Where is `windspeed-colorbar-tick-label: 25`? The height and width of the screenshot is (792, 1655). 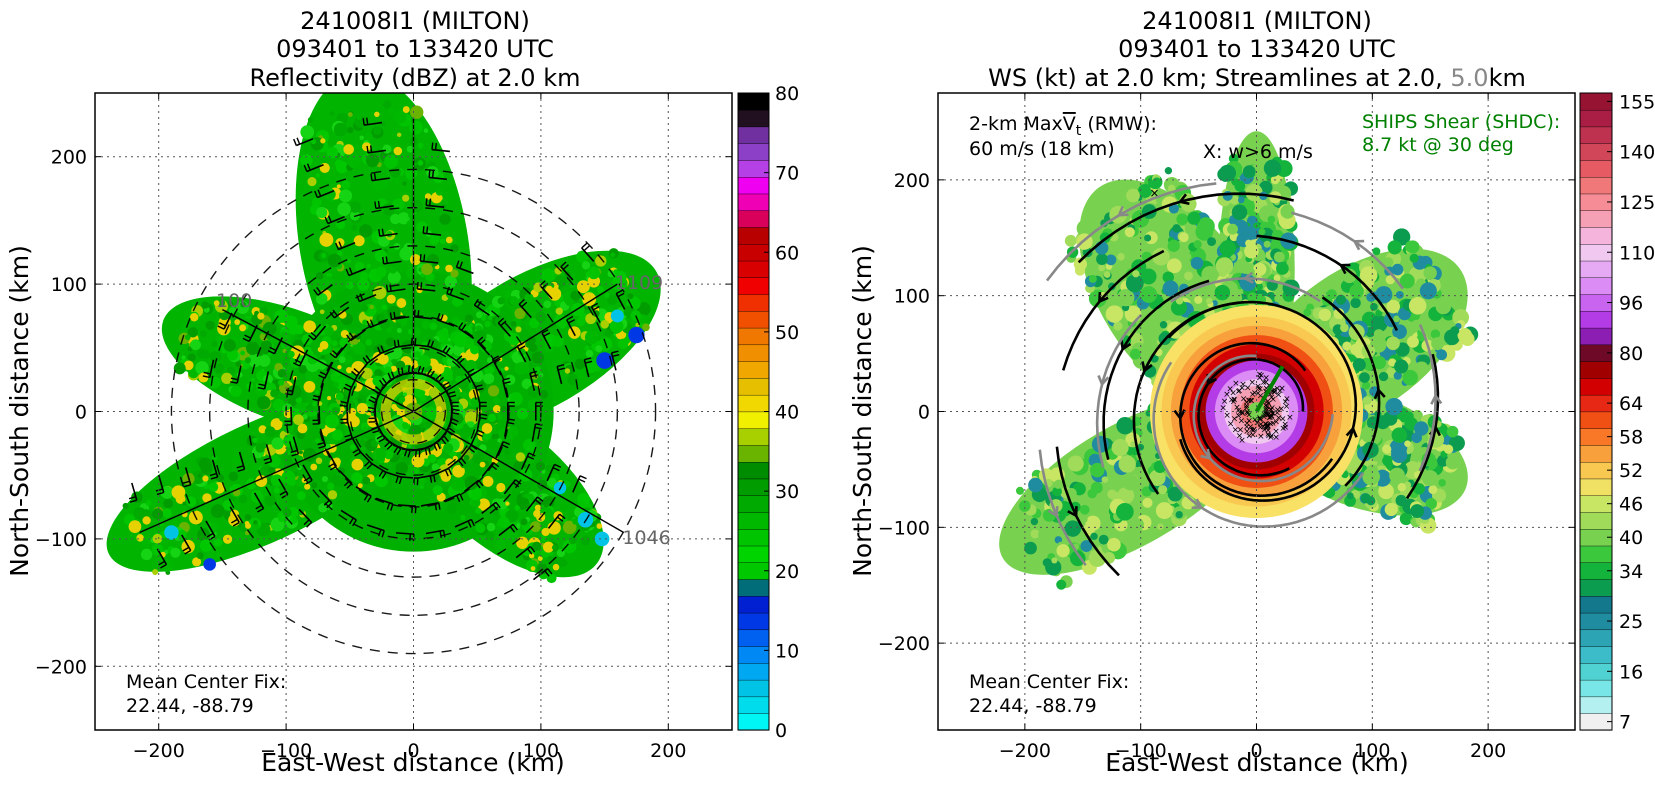
windspeed-colorbar-tick-label: 25 is located at coordinates (1631, 622).